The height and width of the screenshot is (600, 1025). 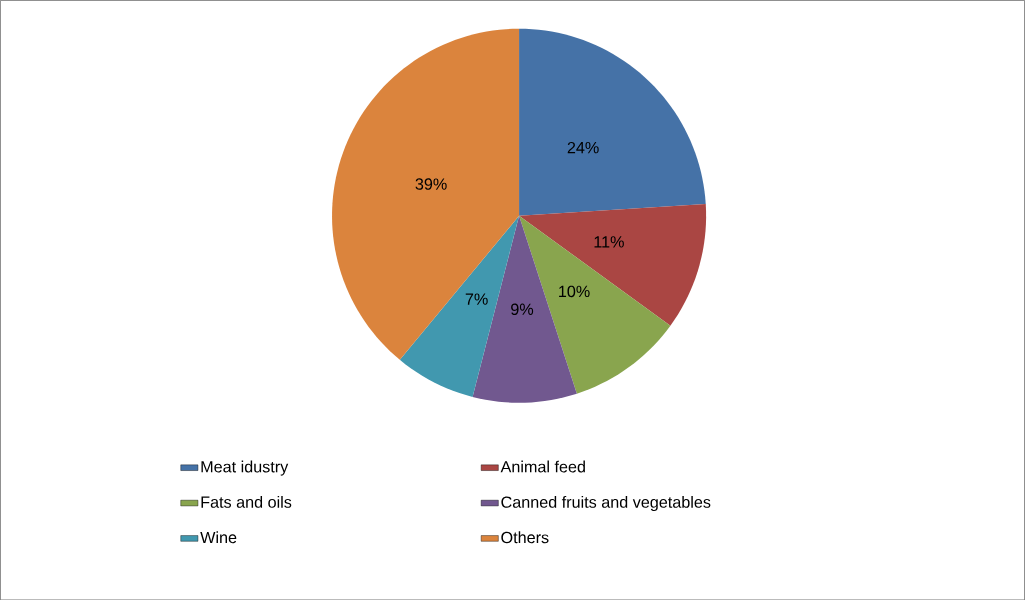 I want to click on data-label: 11%, so click(x=609, y=242).